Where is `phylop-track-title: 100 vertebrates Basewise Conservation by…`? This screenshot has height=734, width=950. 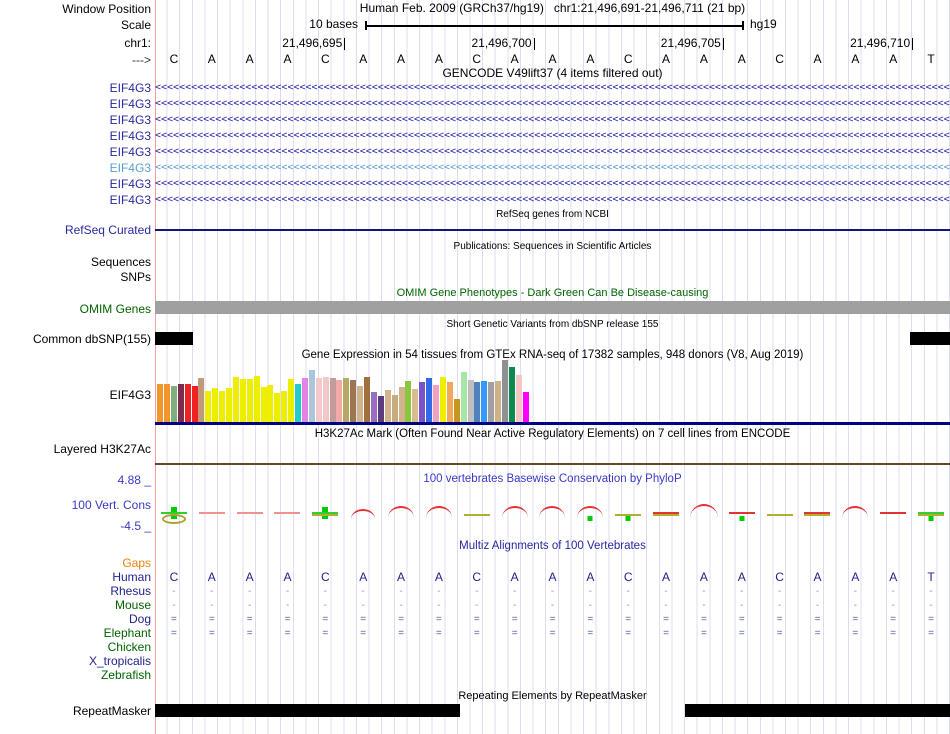
phylop-track-title: 100 vertebrates Basewise Conservation by… is located at coordinates (552, 479).